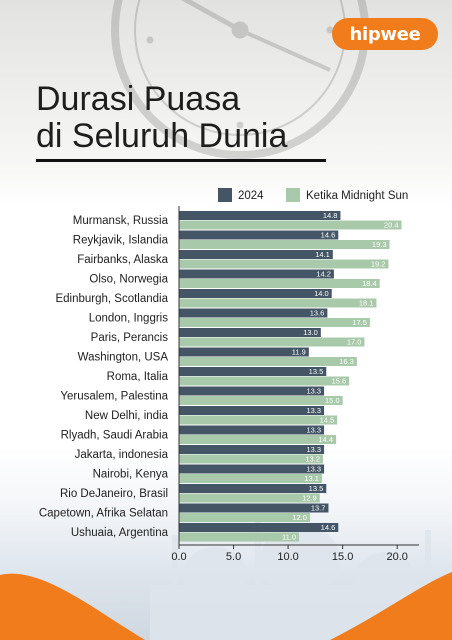 The width and height of the screenshot is (452, 640). What do you see at coordinates (317, 313) in the screenshot?
I see `data-label-0-5: 13.6` at bounding box center [317, 313].